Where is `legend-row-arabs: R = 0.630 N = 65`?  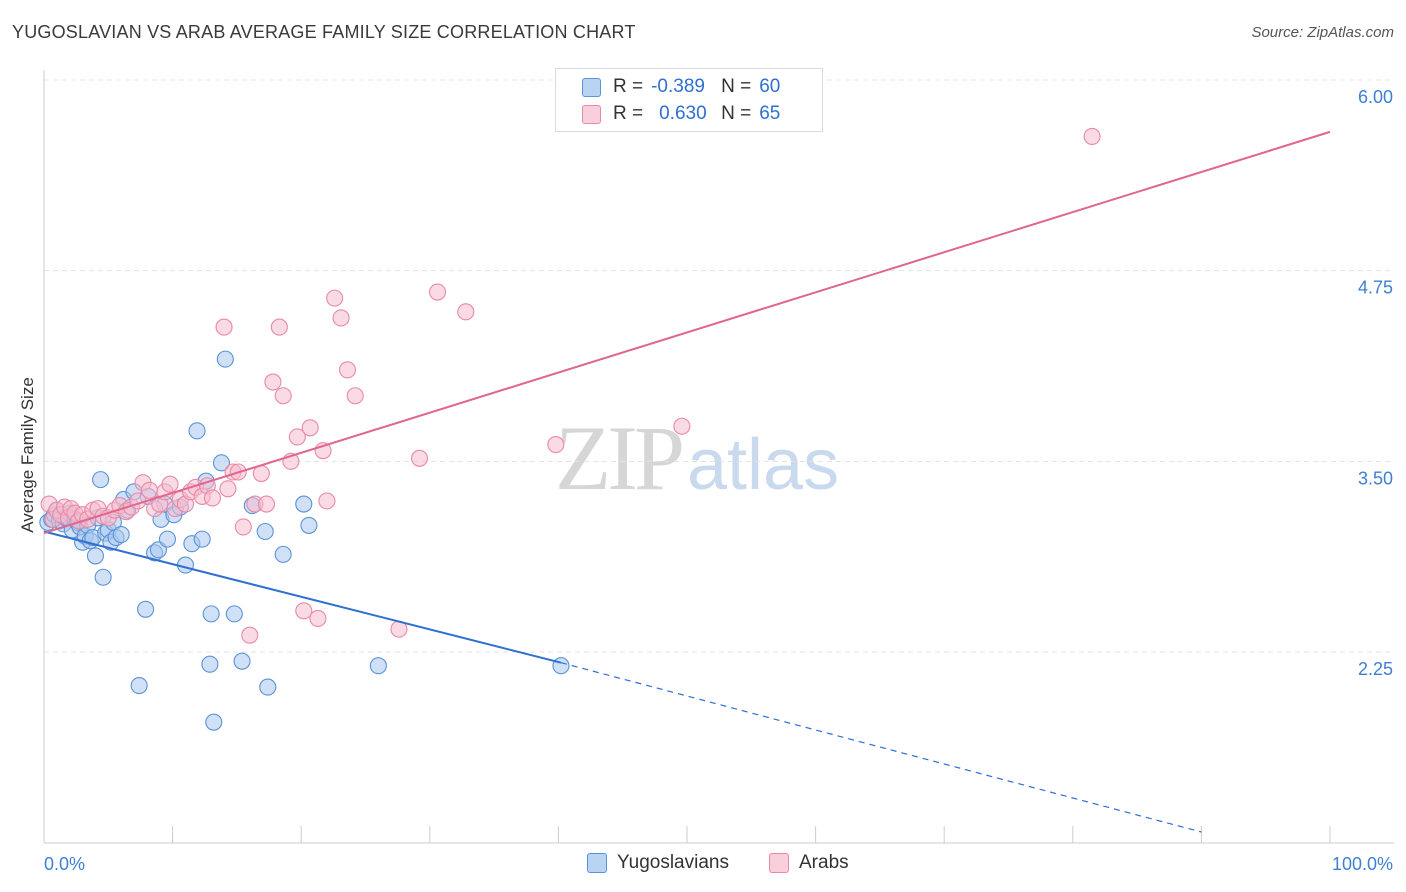 legend-row-arabs: R = 0.630 N = 65 is located at coordinates (681, 114).